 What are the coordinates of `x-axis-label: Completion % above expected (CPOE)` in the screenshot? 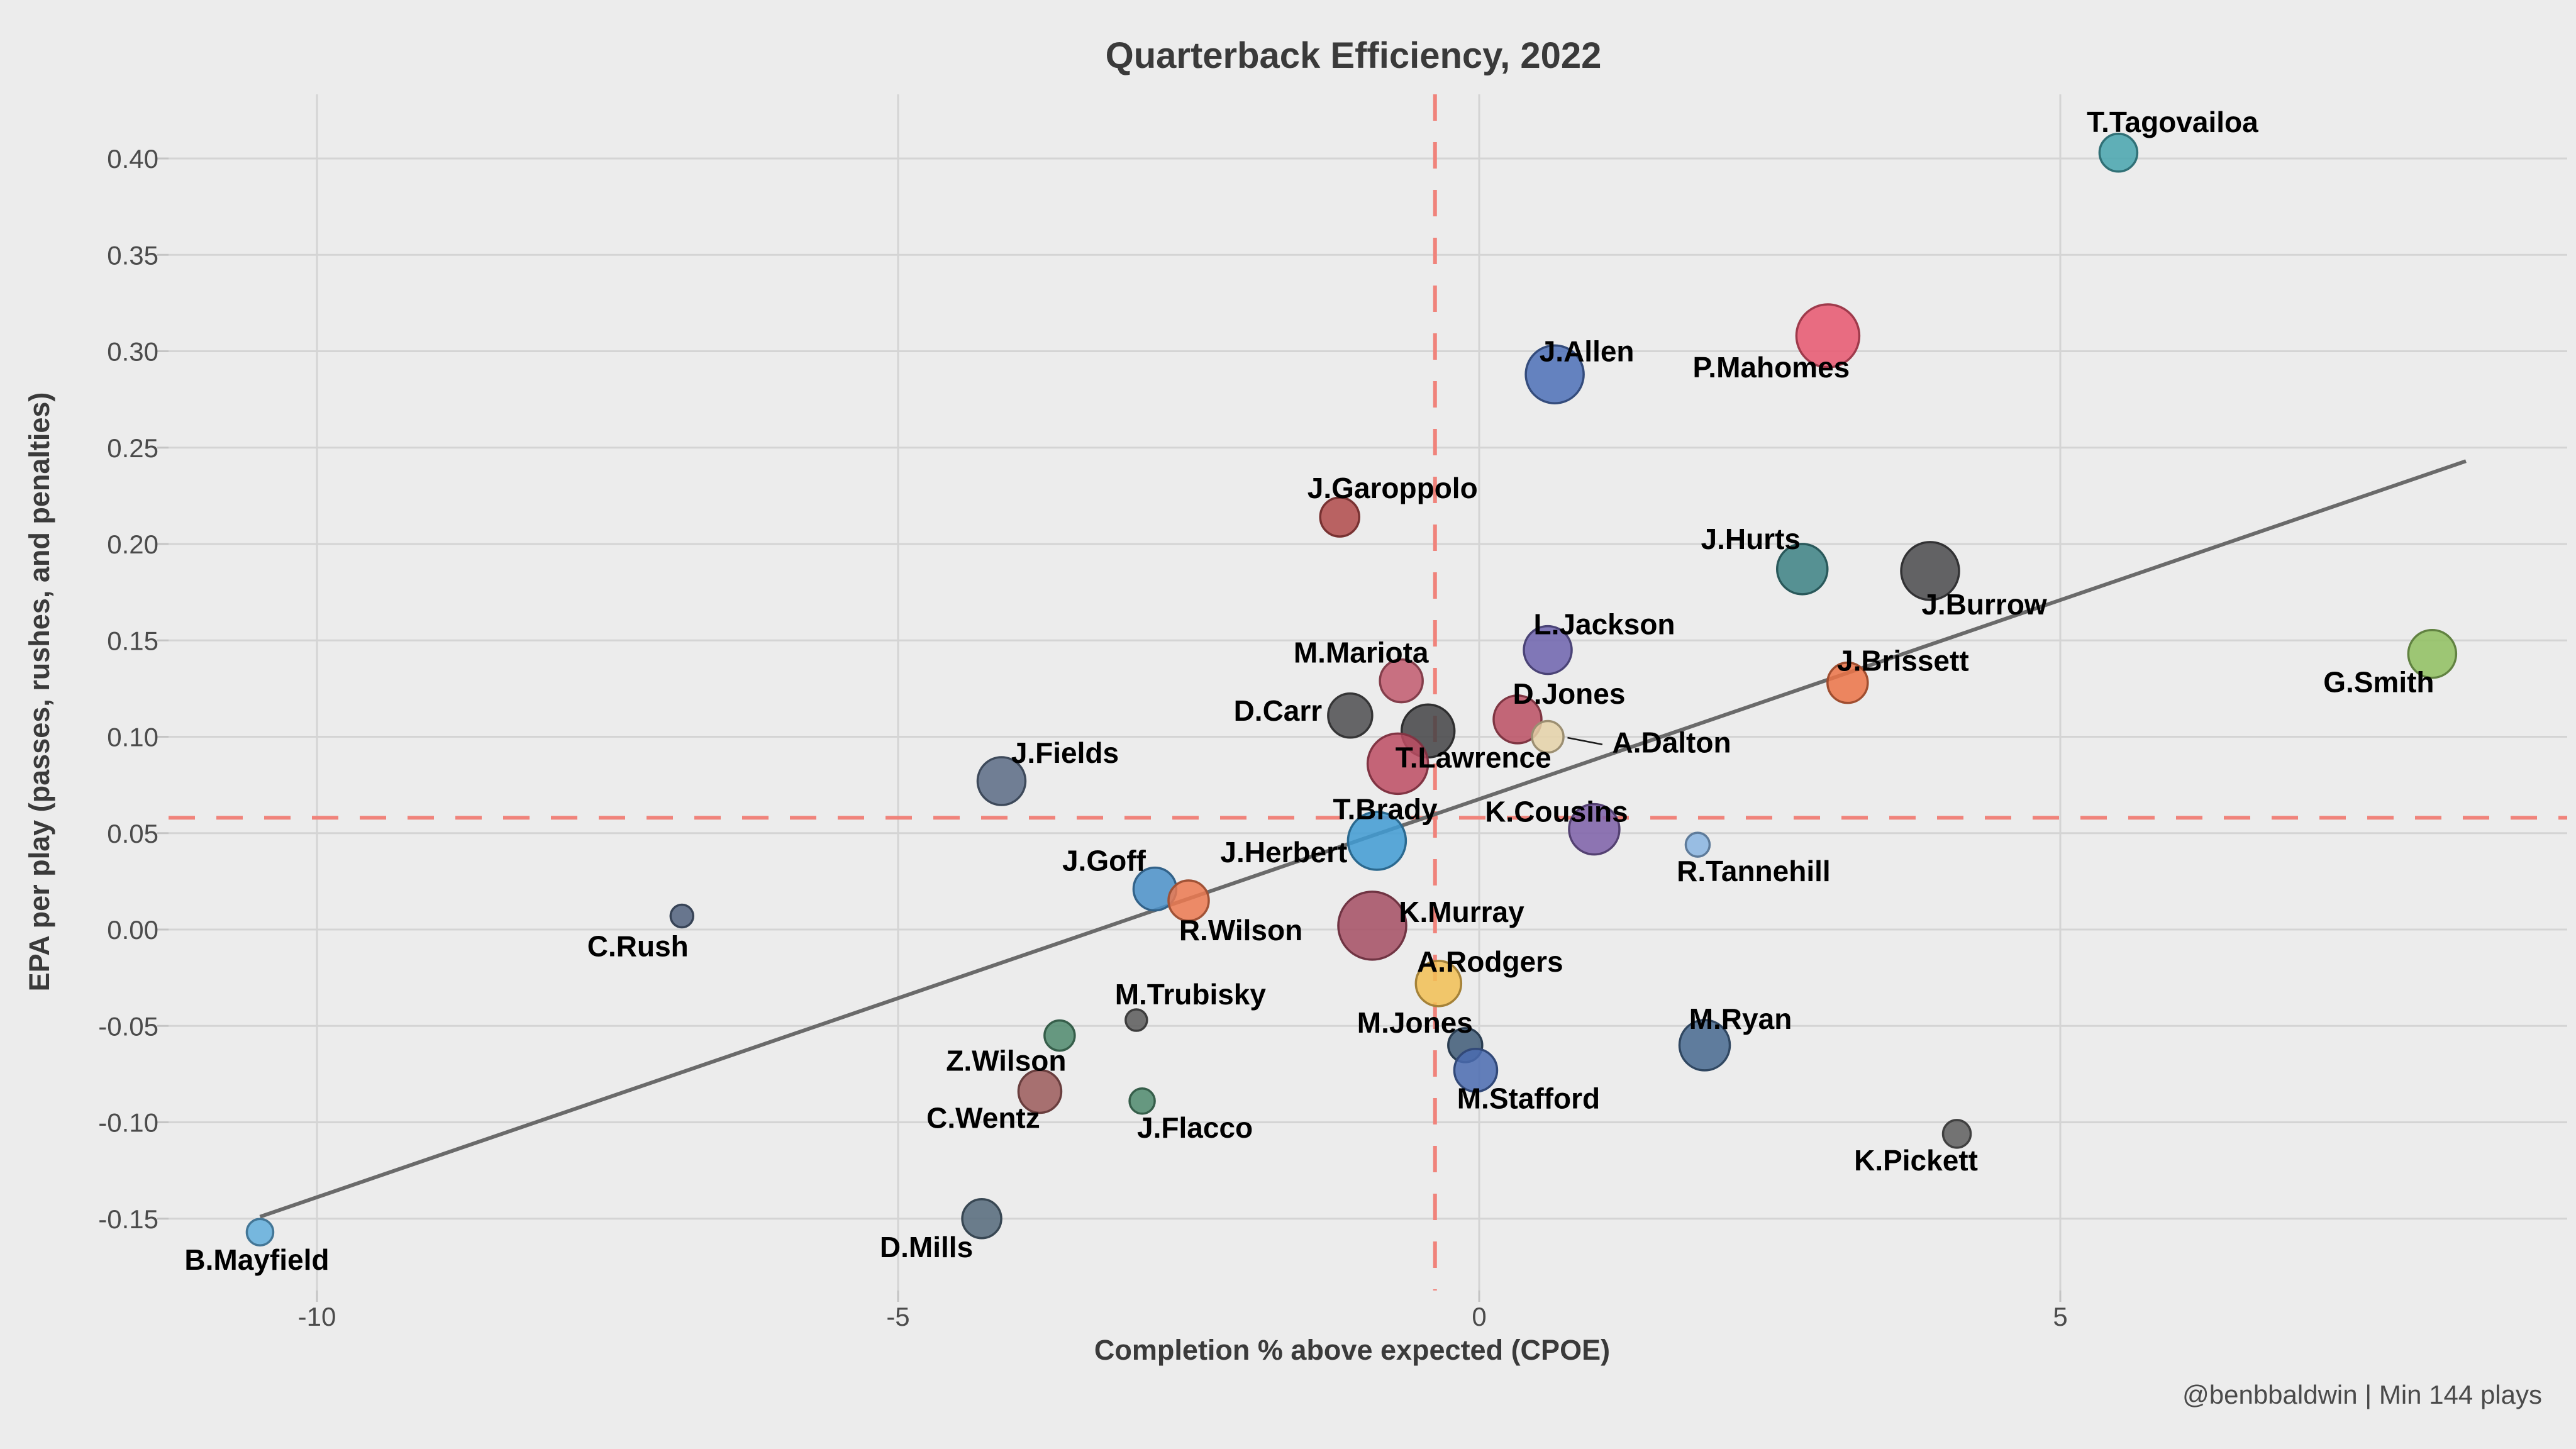 It's located at (1352, 1350).